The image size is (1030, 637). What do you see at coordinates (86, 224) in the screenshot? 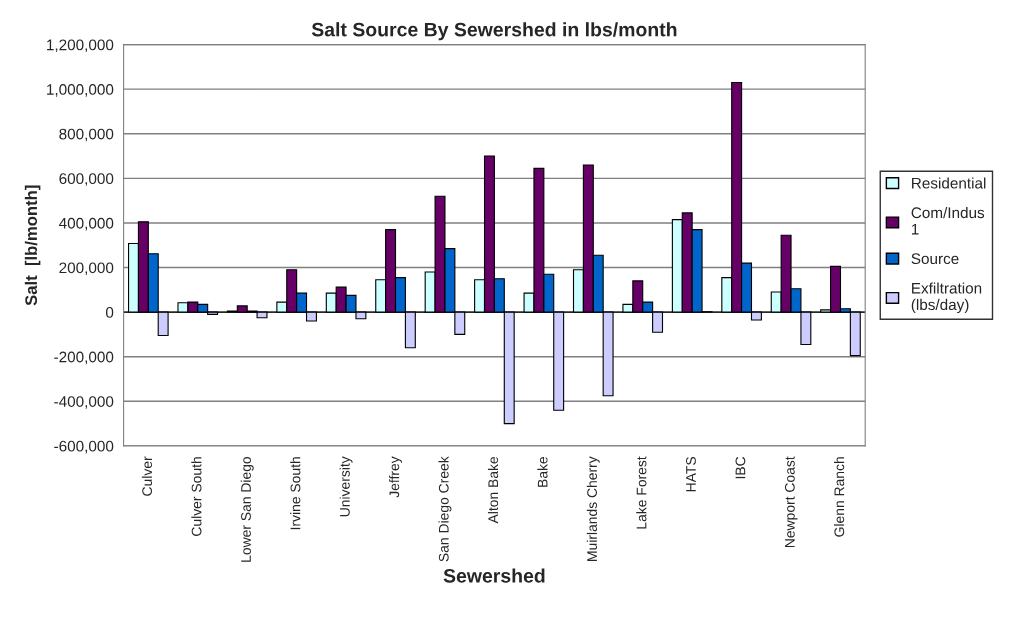
I see `y-tick-label: 400,000` at bounding box center [86, 224].